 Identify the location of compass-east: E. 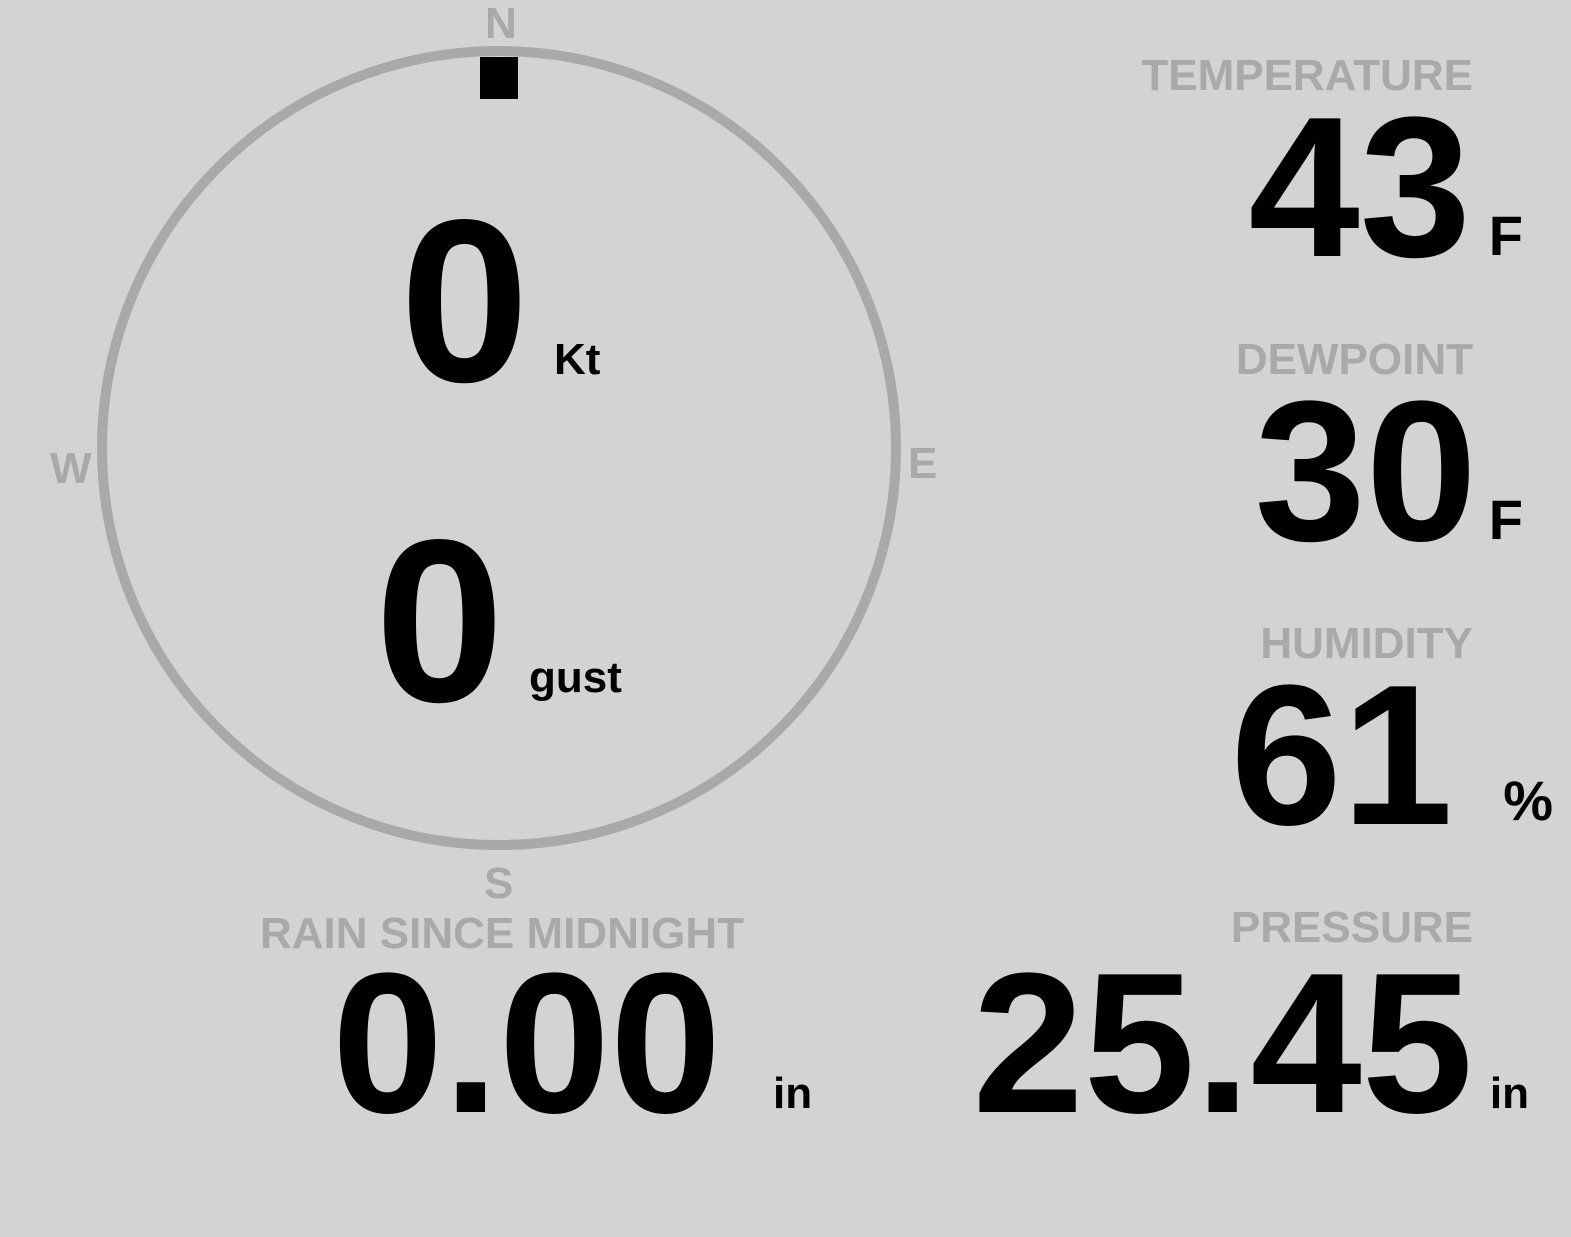
(923, 463).